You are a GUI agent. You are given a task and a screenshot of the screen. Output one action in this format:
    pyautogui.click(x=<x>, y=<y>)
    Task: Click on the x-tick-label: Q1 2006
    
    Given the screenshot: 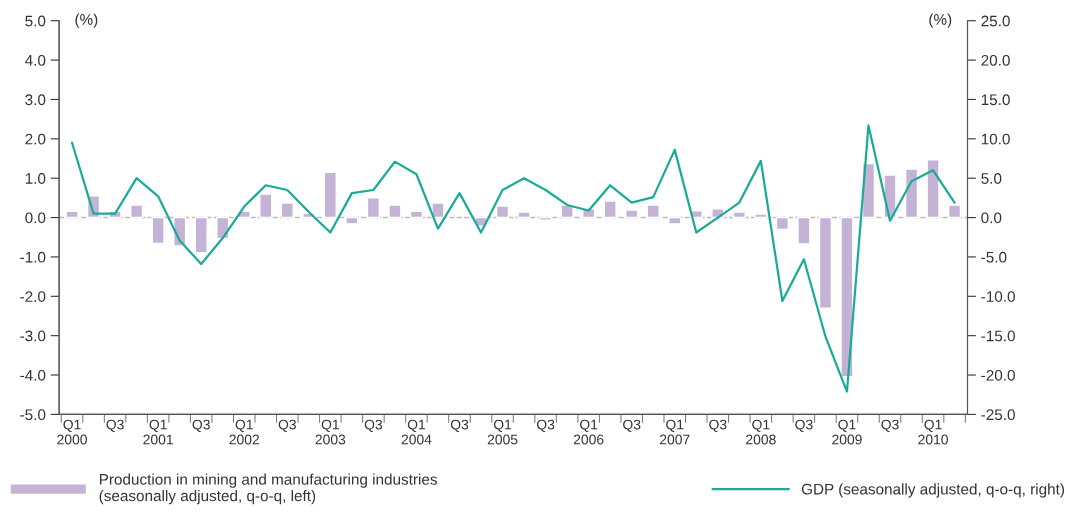 What is the action you would take?
    pyautogui.click(x=588, y=432)
    